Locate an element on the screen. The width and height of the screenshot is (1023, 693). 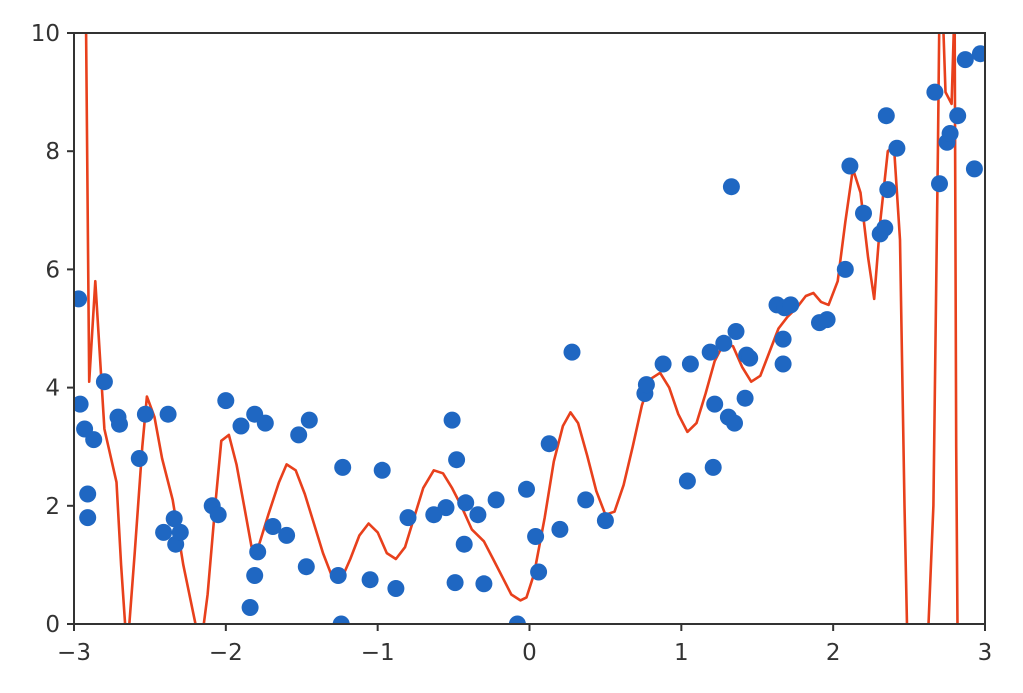
x-tick-label: 2 is located at coordinates (833, 653).